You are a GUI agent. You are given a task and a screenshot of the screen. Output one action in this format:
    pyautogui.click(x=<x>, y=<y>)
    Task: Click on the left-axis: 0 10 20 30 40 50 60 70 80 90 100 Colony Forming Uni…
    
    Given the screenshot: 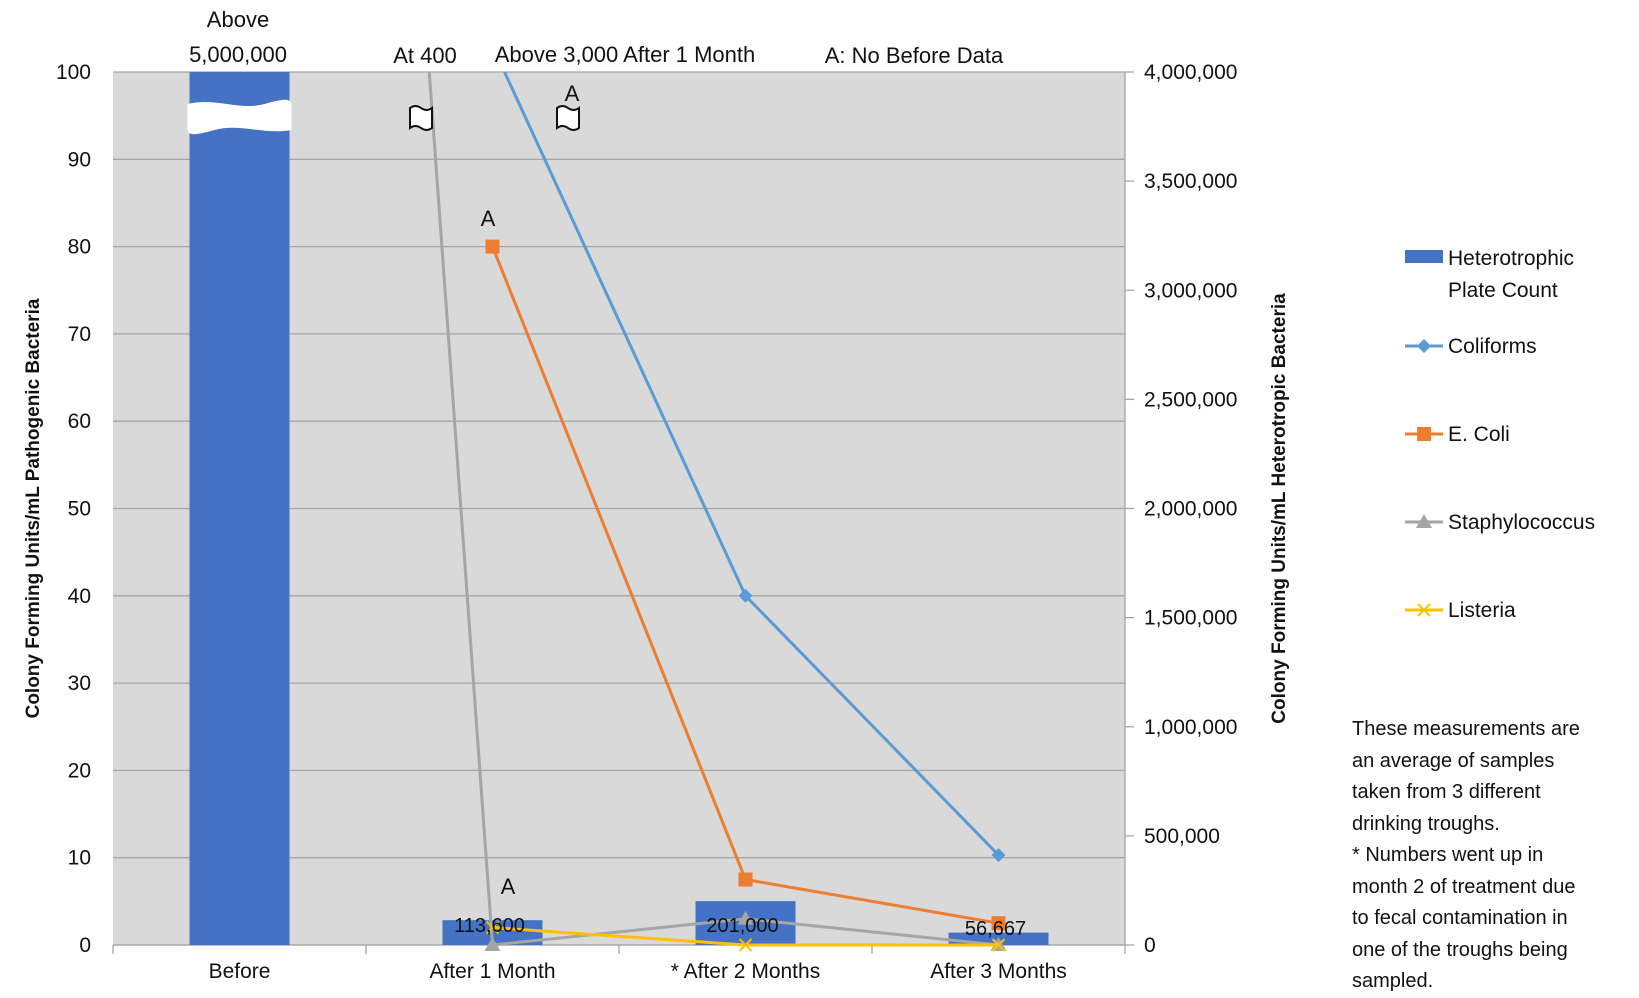 What is the action you would take?
    pyautogui.click(x=57, y=509)
    